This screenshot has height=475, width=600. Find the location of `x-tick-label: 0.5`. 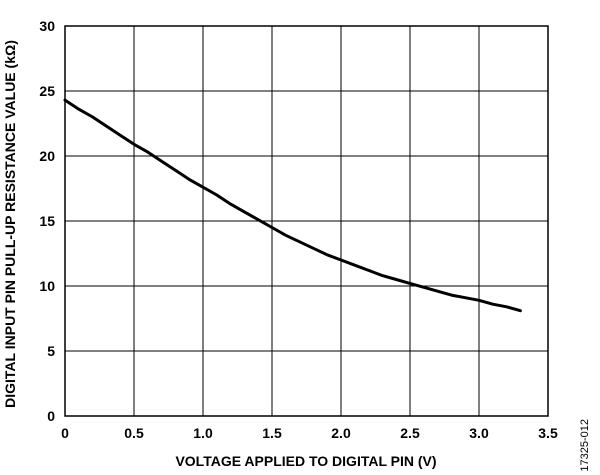

x-tick-label: 0.5 is located at coordinates (134, 433).